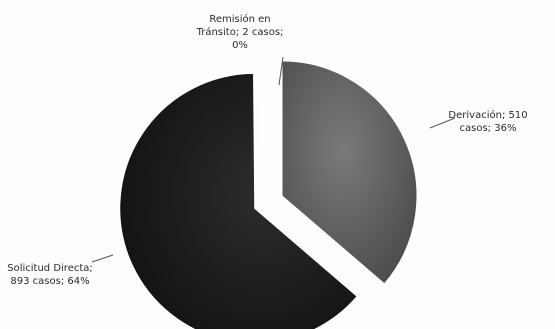 The image size is (555, 329). I want to click on data-label-solicitud-directa: Solicitud Directa; 893 casos; 64%, so click(50, 275).